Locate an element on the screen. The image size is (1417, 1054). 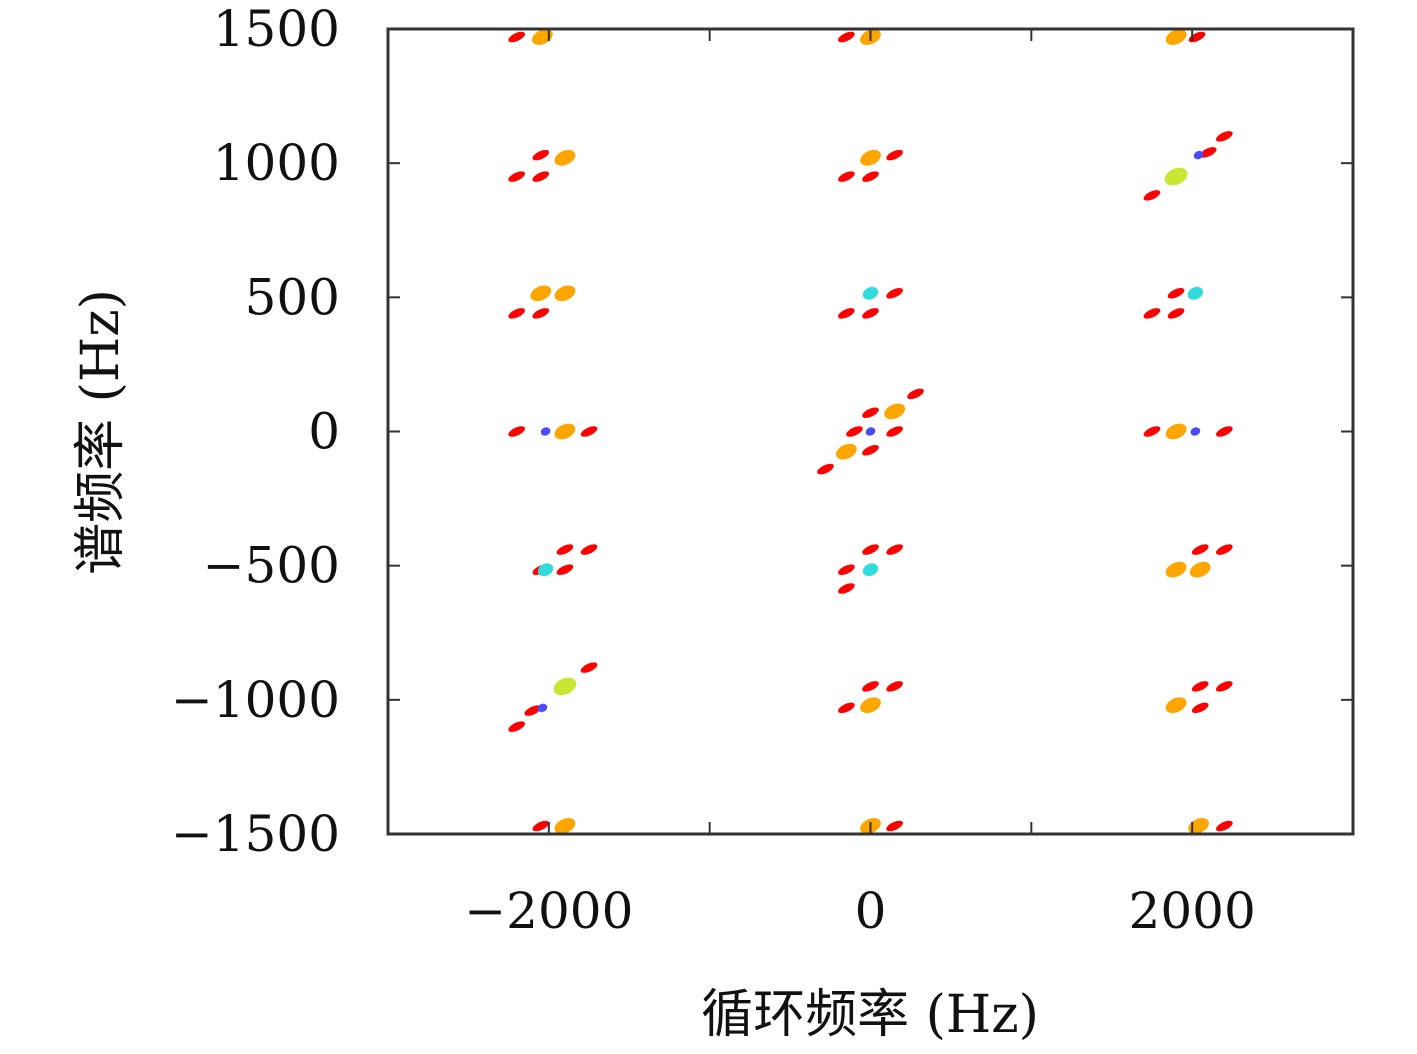
y-tick-label: −1500 is located at coordinates (255, 834).